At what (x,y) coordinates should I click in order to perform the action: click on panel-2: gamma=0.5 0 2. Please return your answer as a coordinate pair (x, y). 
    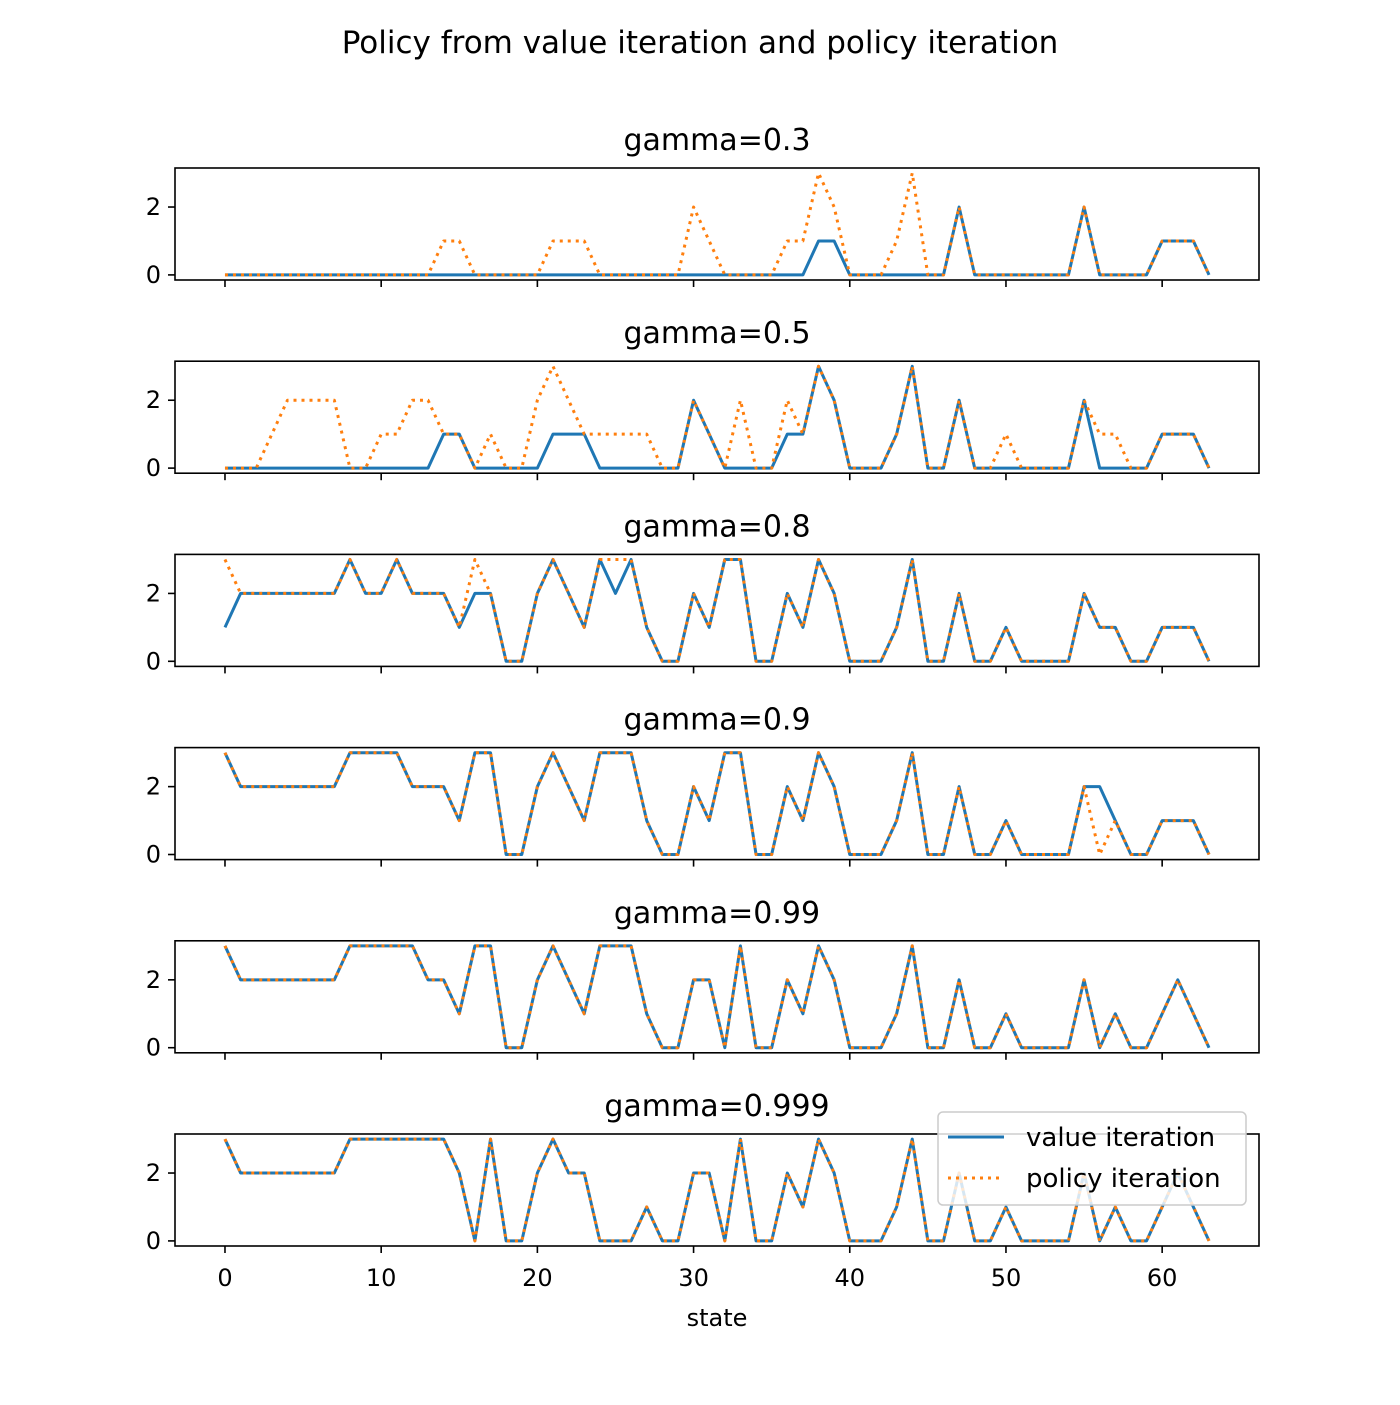
    Looking at the image, I should click on (703, 399).